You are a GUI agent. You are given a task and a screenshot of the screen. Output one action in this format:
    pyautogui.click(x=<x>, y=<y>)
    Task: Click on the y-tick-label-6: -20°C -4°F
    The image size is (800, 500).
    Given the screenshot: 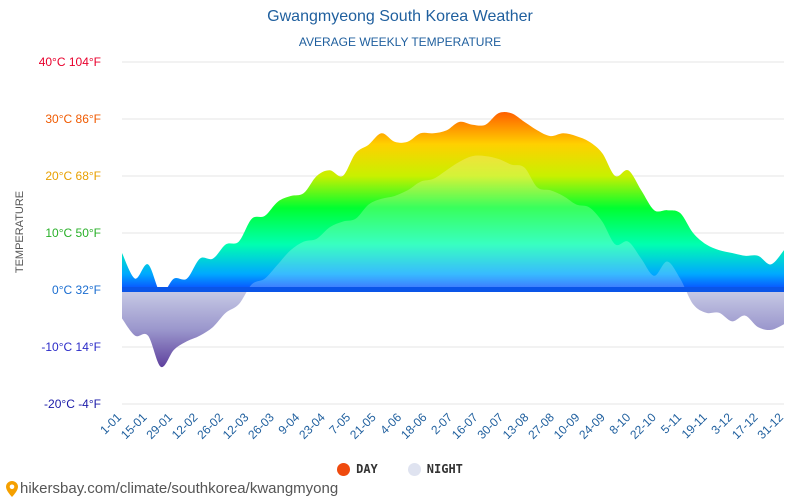 What is the action you would take?
    pyautogui.click(x=72, y=404)
    